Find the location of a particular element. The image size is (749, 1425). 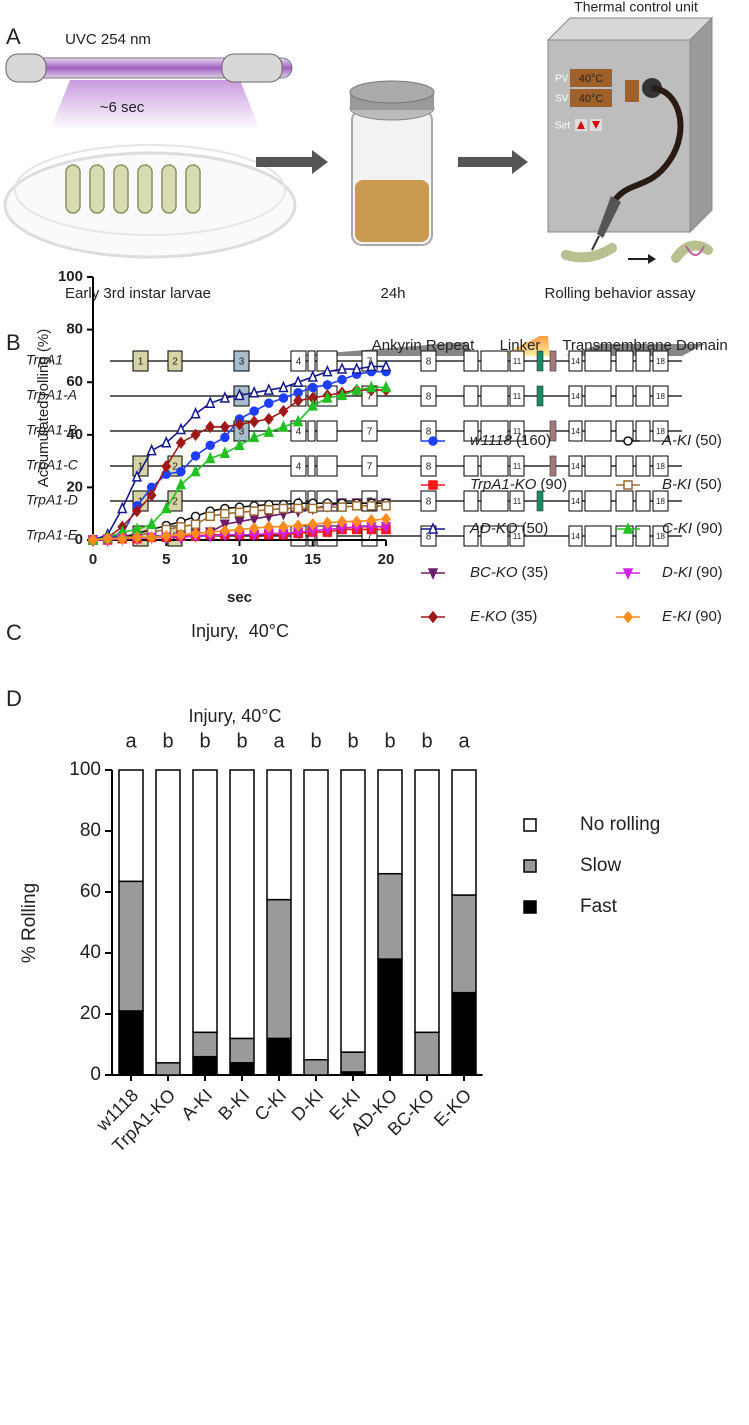

exon-label: 1 is located at coordinates (141, 467).